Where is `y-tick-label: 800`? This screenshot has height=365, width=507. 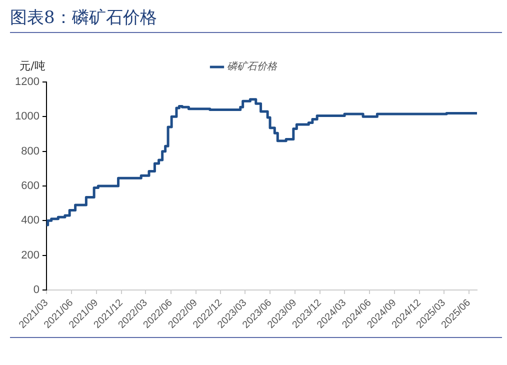
y-tick-label: 800 is located at coordinates (30, 151).